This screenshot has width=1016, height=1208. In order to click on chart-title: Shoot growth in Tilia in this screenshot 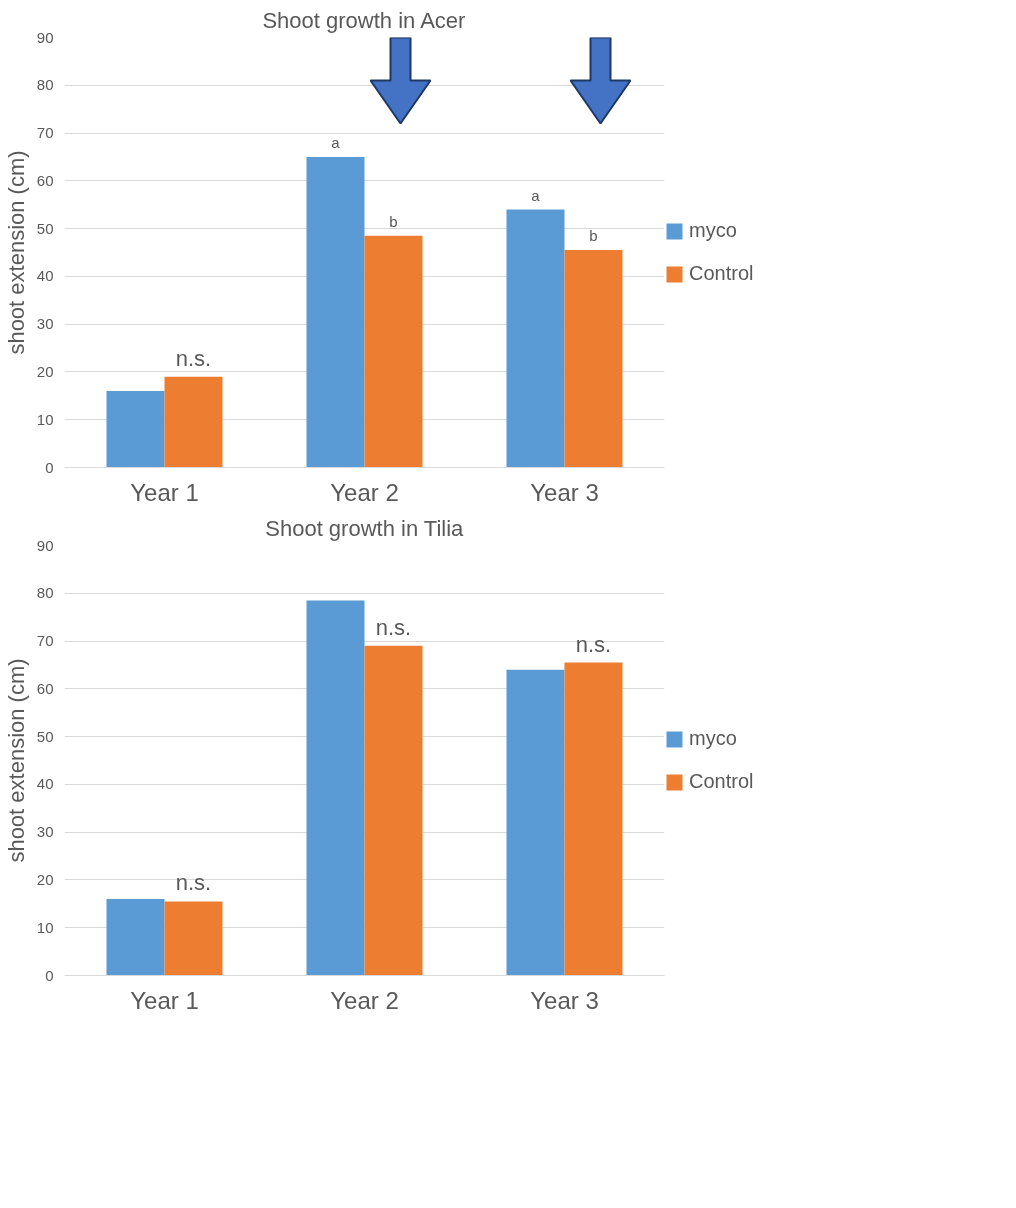, I will do `click(365, 528)`.